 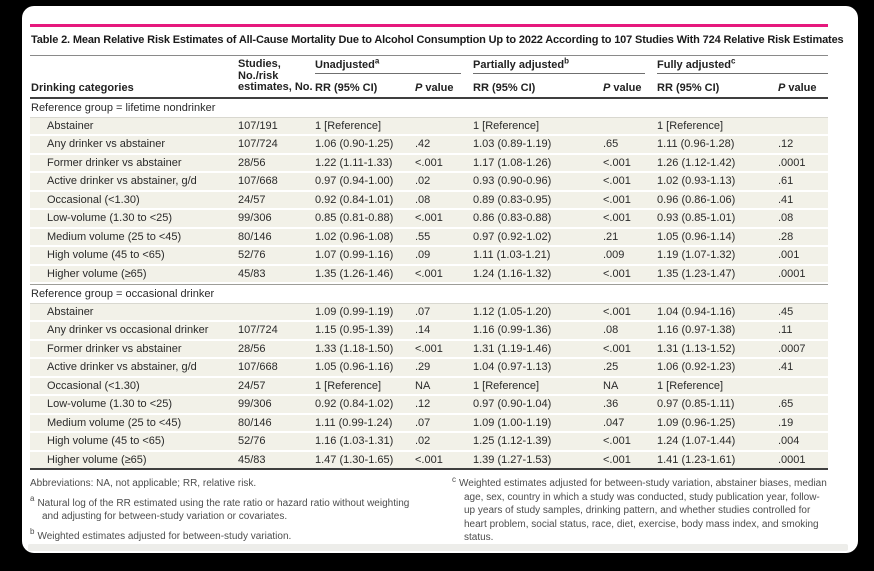 I want to click on fully-adjusted-p: .12, so click(x=786, y=144).